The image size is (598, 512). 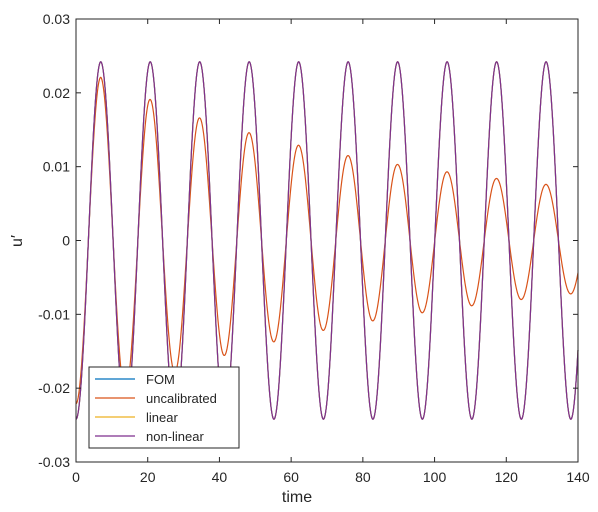 What do you see at coordinates (66, 241) in the screenshot?
I see `y-tick-label: 0` at bounding box center [66, 241].